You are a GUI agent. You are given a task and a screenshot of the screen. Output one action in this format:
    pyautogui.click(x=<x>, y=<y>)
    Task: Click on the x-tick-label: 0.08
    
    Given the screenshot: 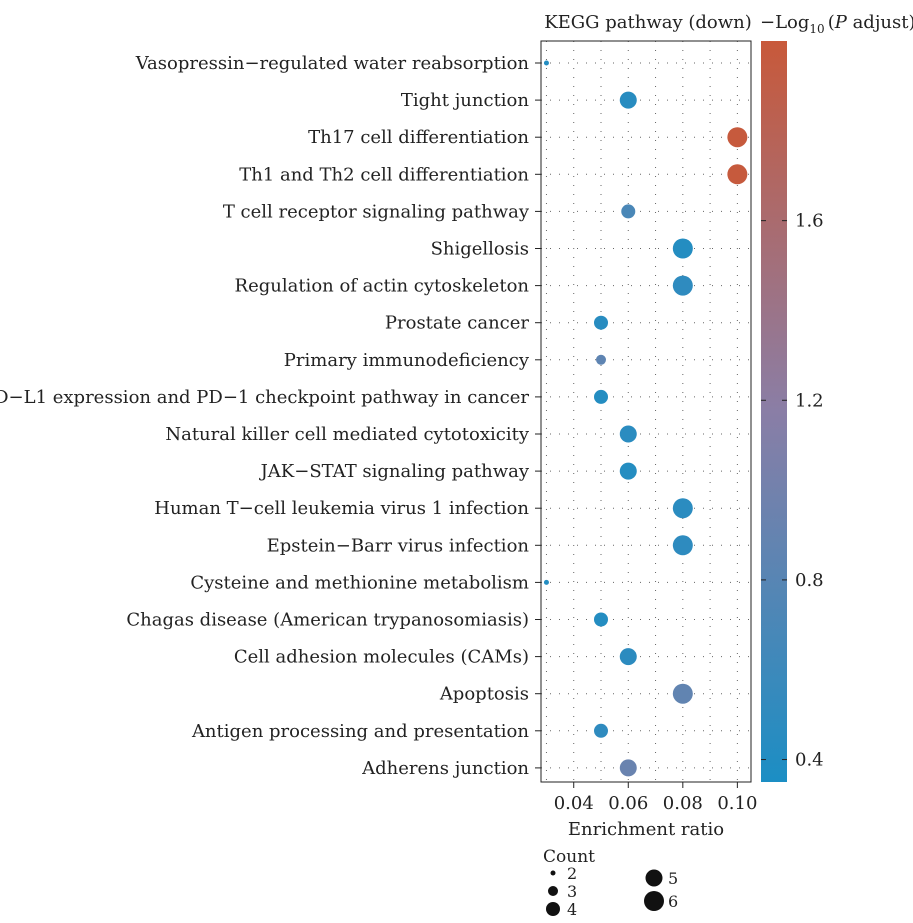 What is the action you would take?
    pyautogui.click(x=683, y=803)
    